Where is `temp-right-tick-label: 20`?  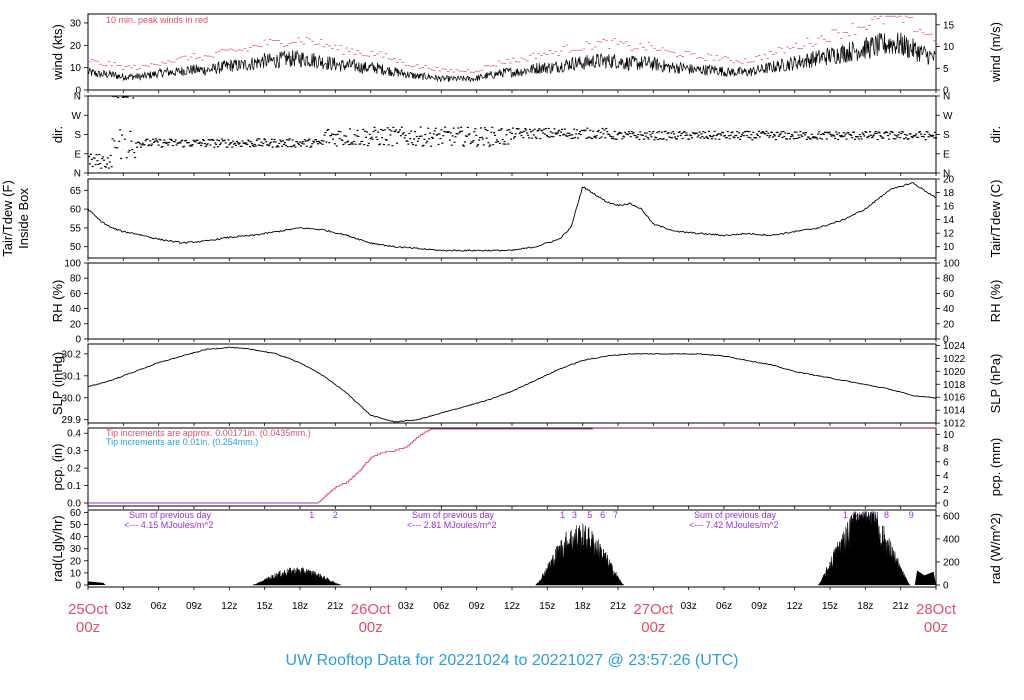 temp-right-tick-label: 20 is located at coordinates (949, 180).